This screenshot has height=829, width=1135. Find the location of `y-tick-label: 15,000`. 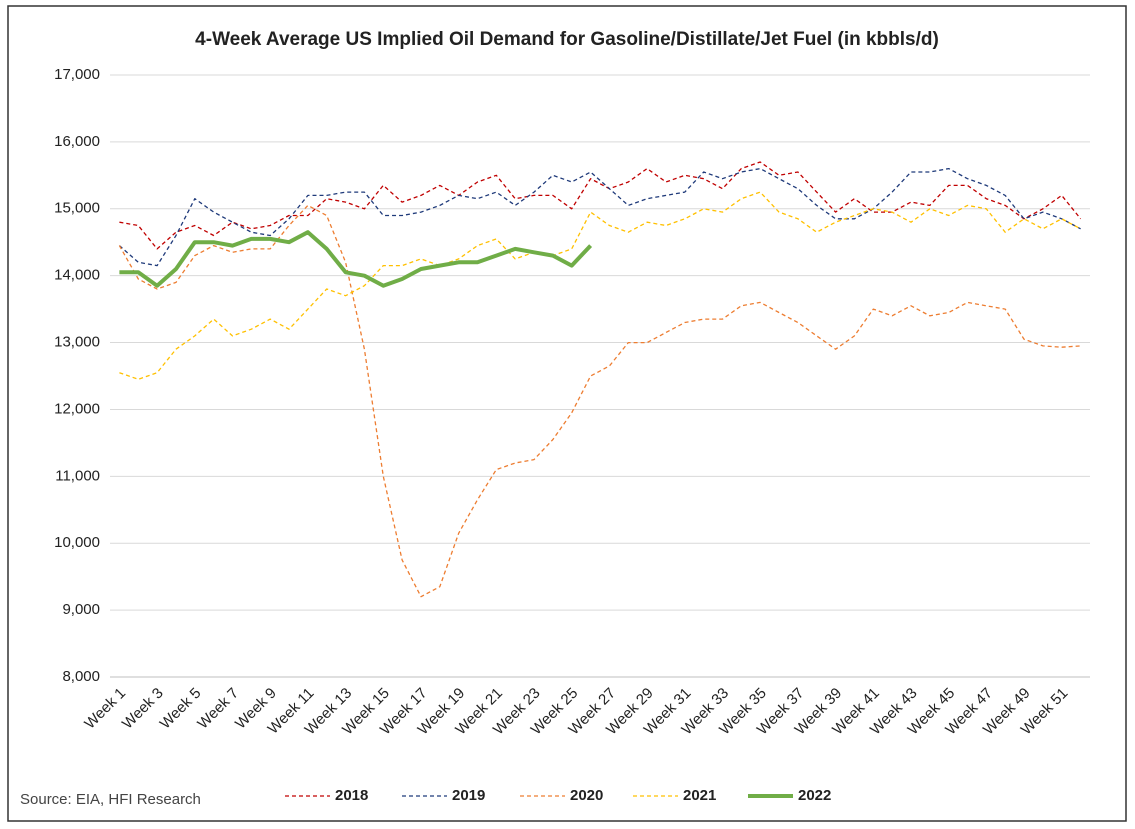

y-tick-label: 15,000 is located at coordinates (77, 208).